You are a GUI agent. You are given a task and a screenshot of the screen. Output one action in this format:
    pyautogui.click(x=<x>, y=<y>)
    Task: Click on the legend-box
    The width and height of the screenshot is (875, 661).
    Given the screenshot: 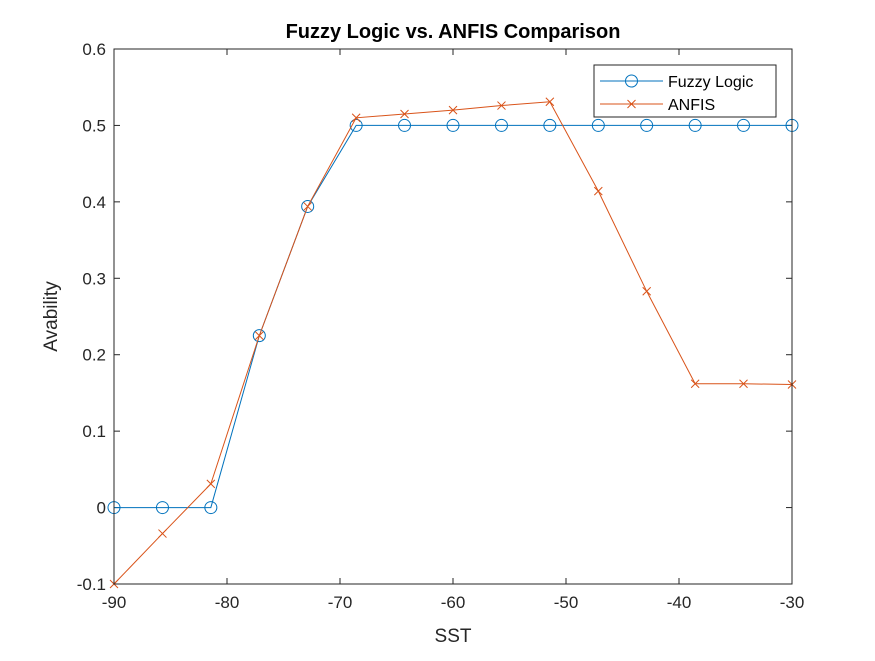 What is the action you would take?
    pyautogui.click(x=685, y=91)
    